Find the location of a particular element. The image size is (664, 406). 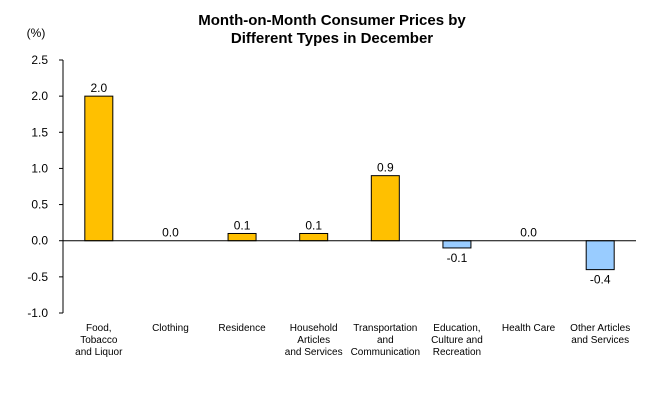

category-label: Articles is located at coordinates (313, 340).